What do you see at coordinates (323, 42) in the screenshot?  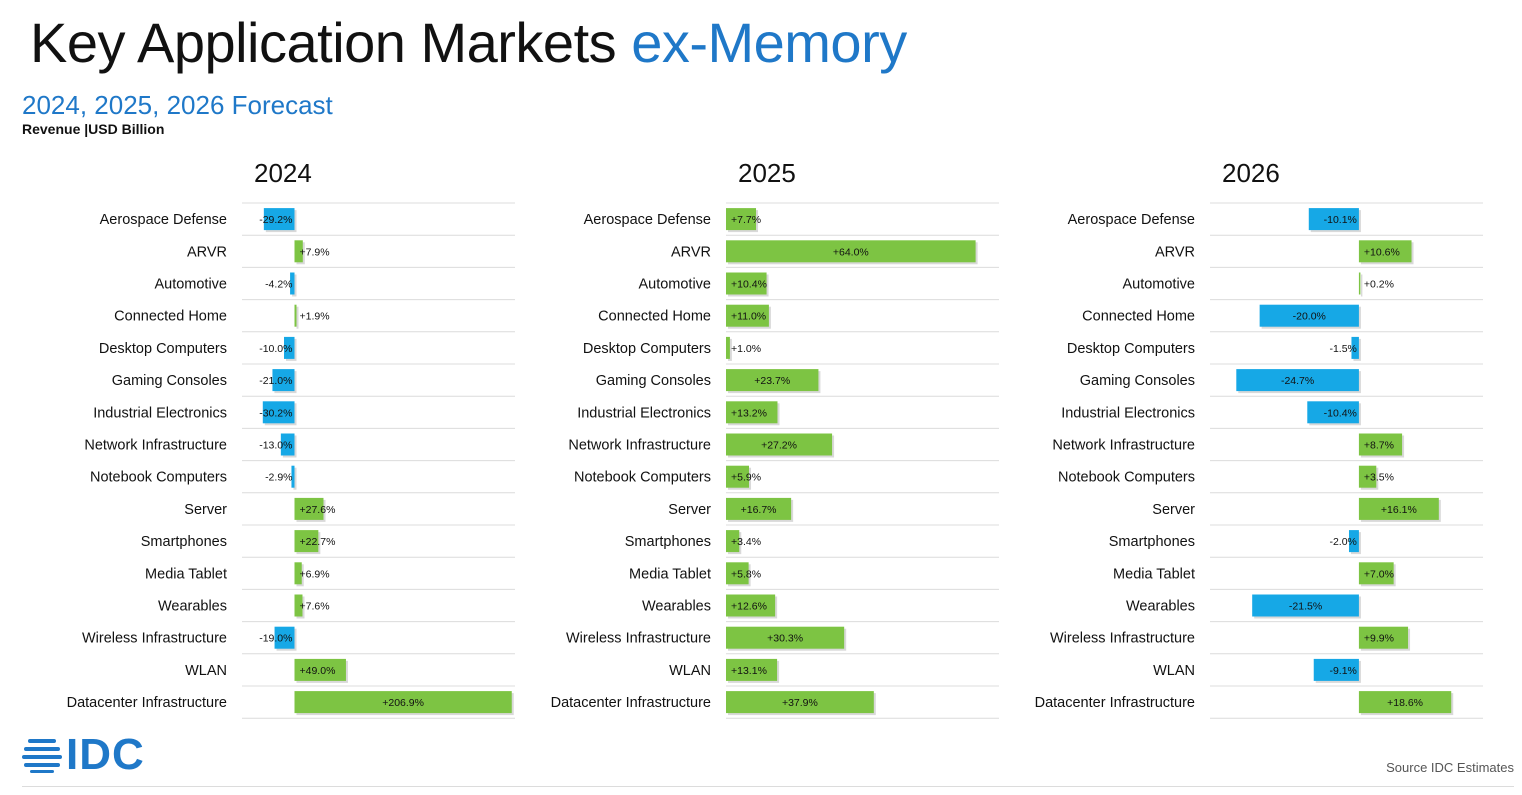 I see `title-main: Key Application Markets` at bounding box center [323, 42].